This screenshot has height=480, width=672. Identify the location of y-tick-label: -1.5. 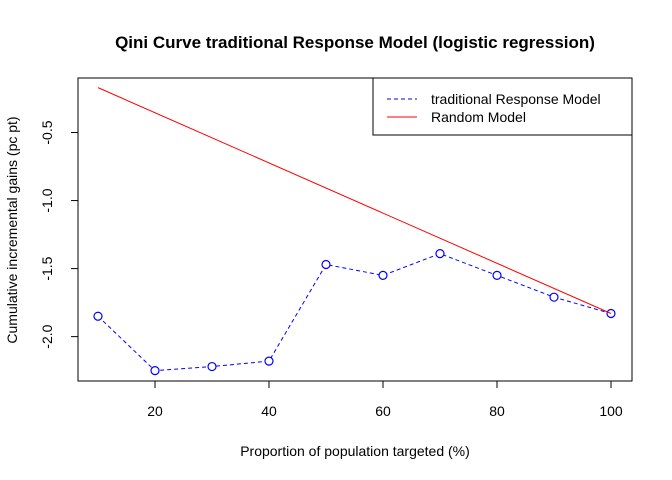
(47, 268).